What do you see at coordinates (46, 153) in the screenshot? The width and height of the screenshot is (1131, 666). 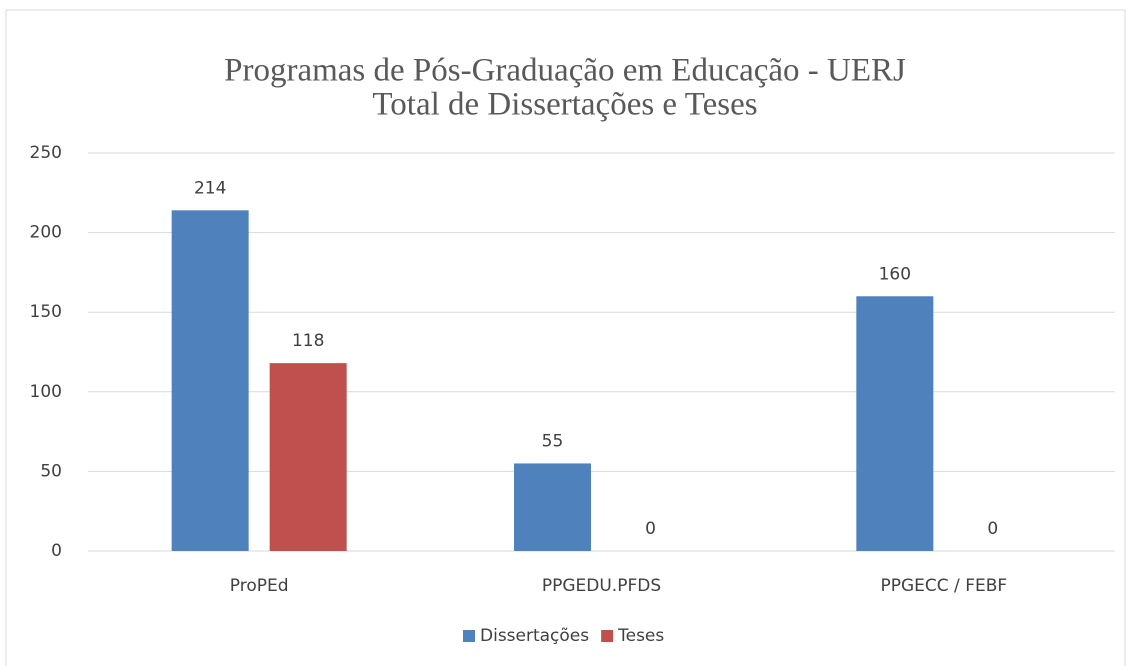 I see `y-tick-label: 250` at bounding box center [46, 153].